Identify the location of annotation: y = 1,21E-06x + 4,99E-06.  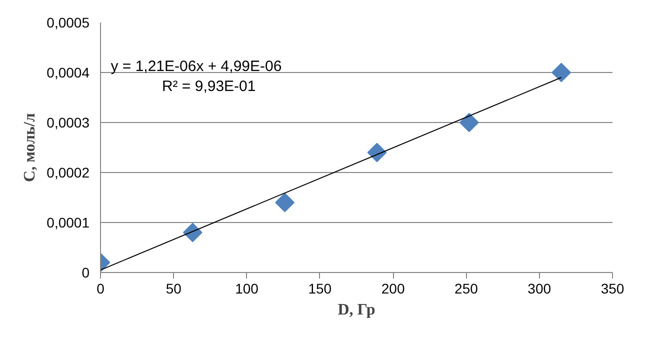
(196, 66).